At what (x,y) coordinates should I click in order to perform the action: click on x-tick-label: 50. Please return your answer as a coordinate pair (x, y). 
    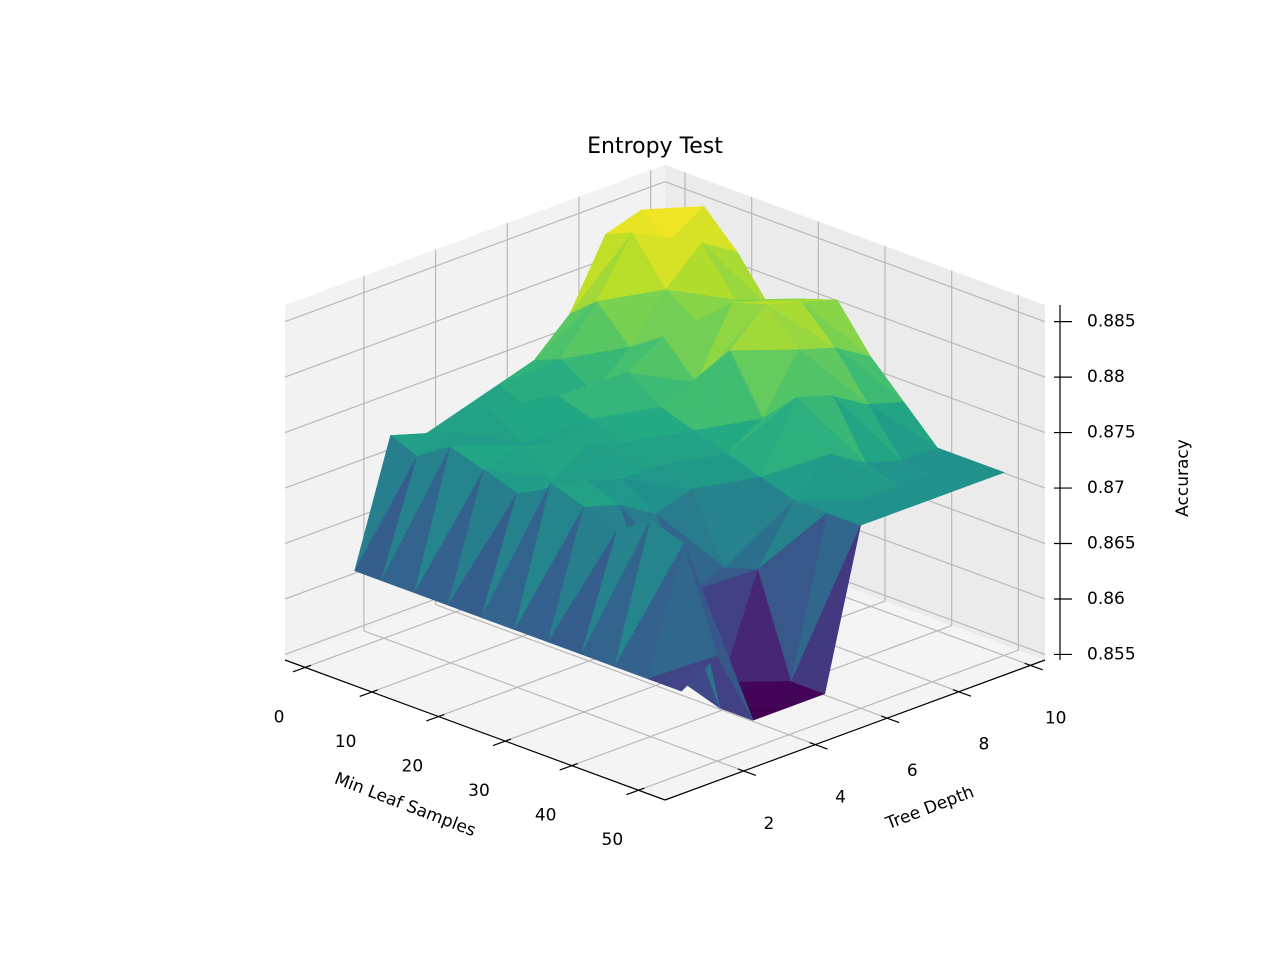
    Looking at the image, I should click on (613, 840).